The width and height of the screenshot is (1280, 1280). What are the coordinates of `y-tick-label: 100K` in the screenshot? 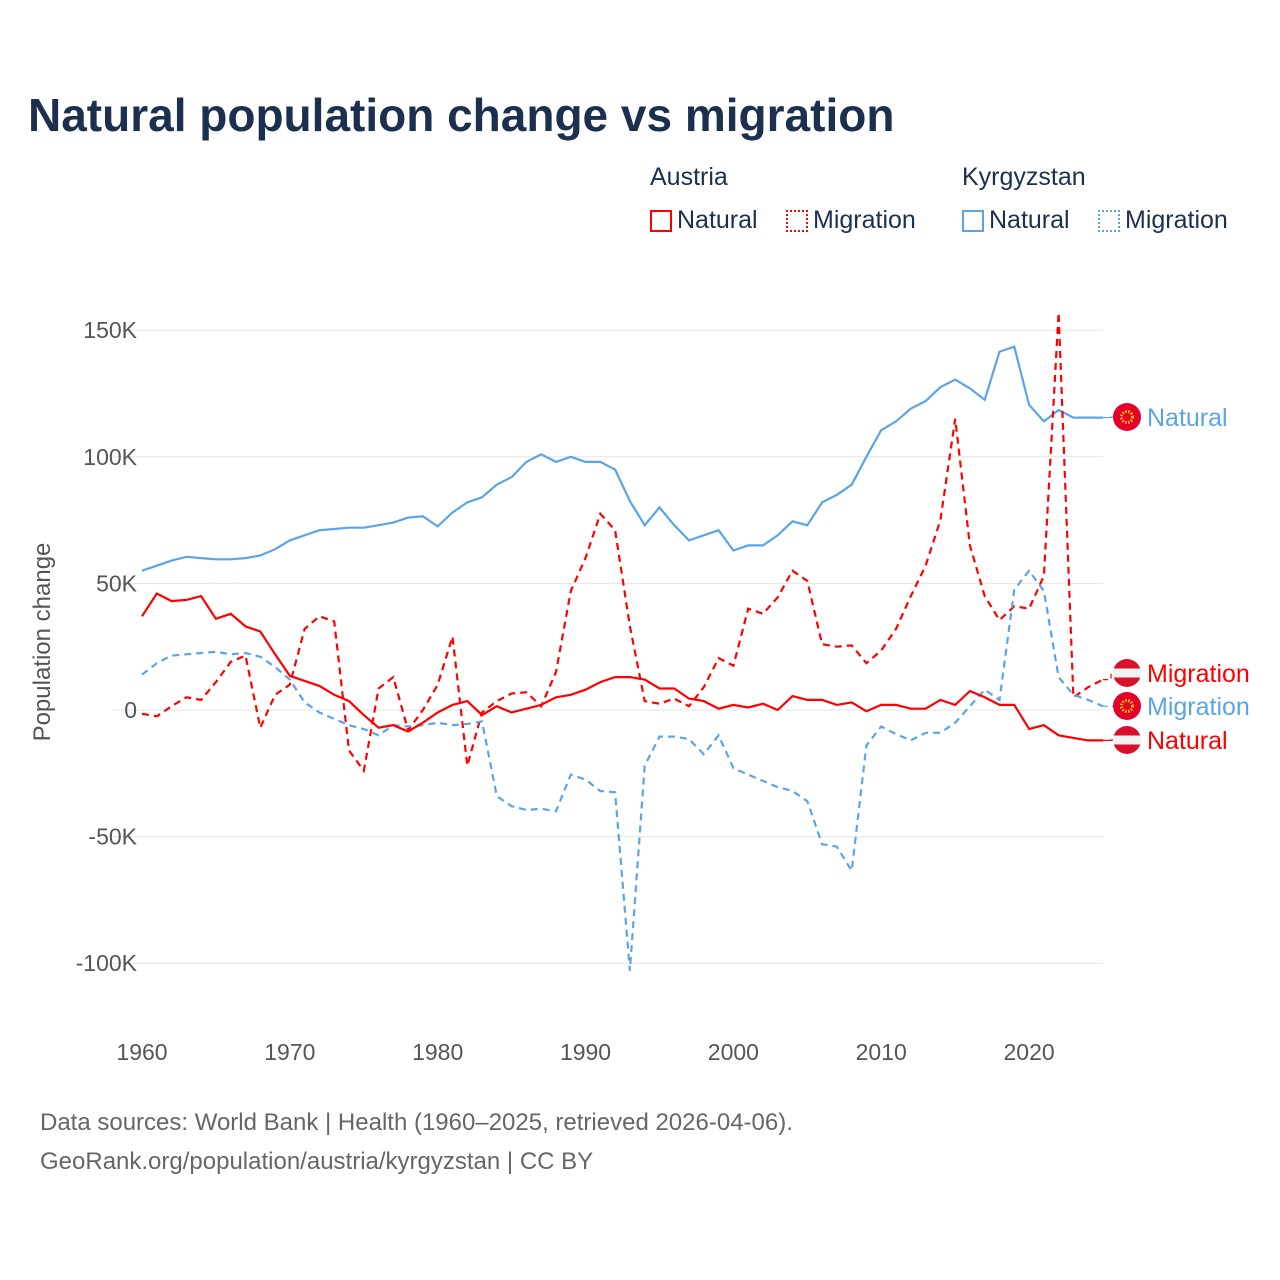 It's located at (110, 457).